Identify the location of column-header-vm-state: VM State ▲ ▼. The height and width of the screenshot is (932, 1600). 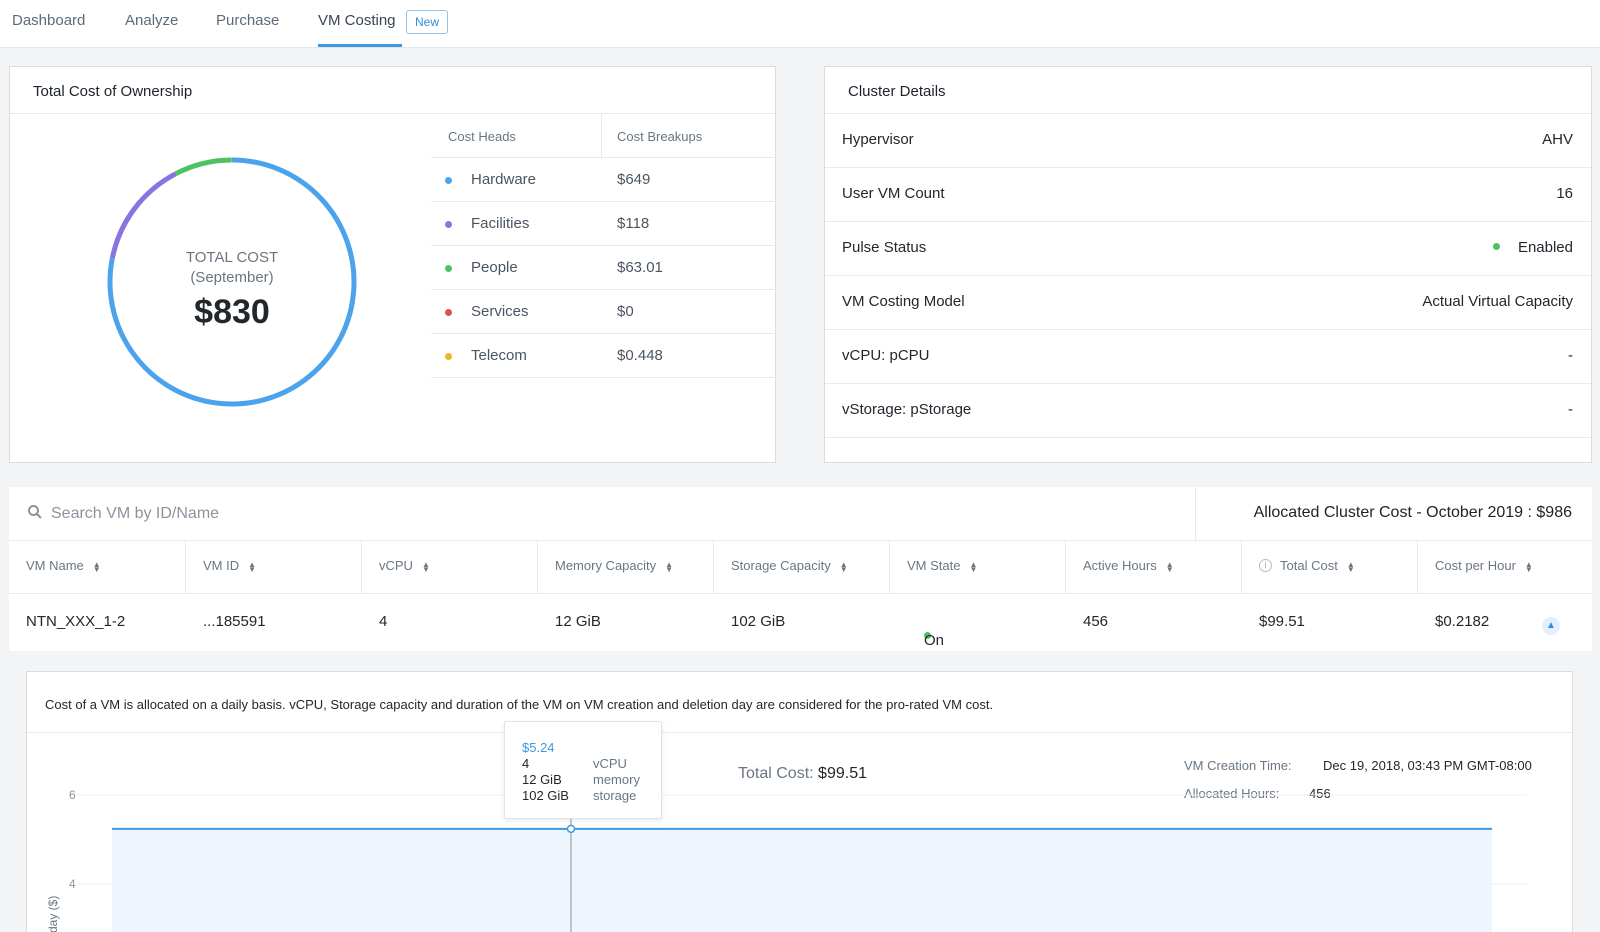
(978, 567).